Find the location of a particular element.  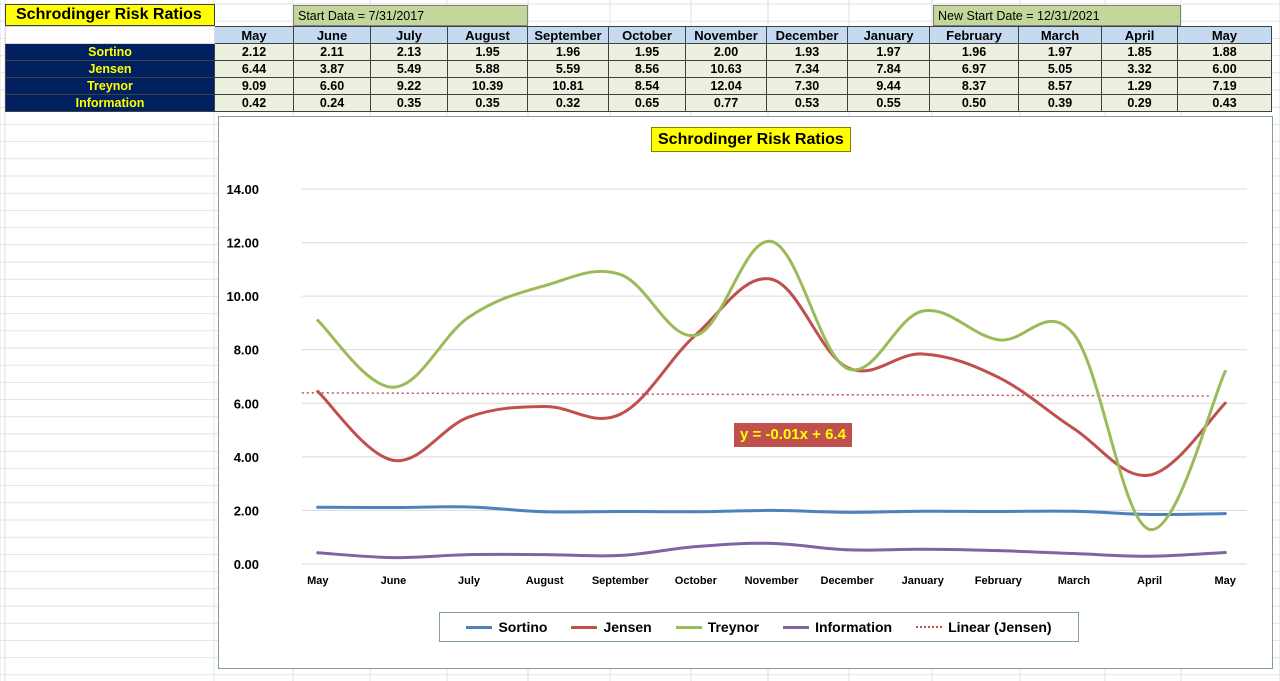

table-cell: 1.85 is located at coordinates (1139, 52).